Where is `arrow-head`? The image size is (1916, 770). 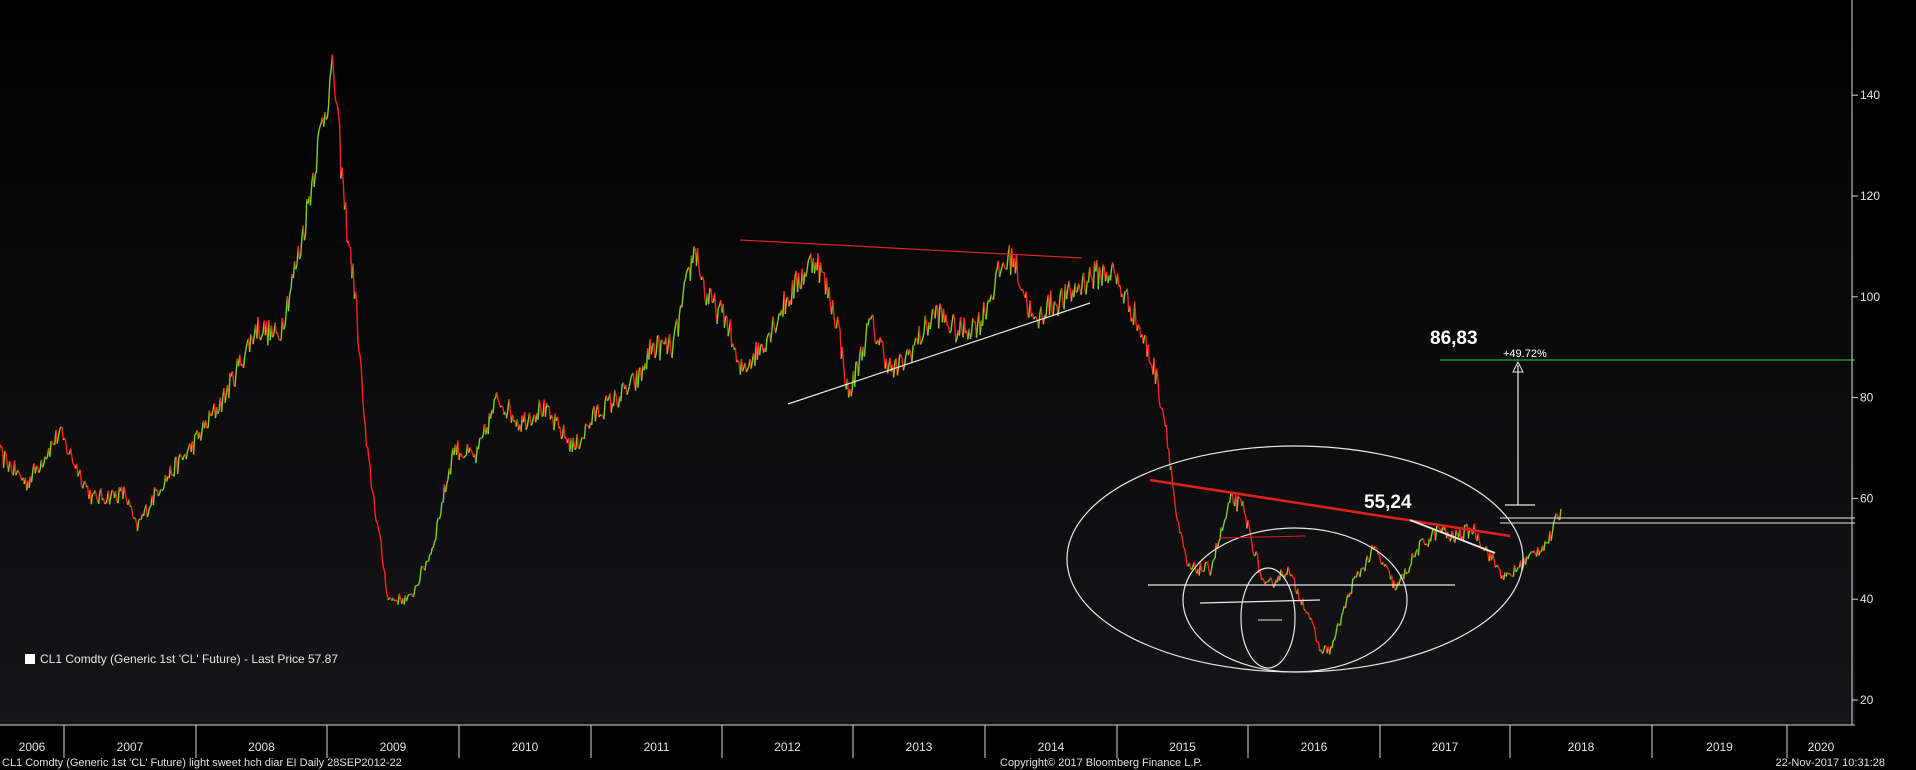
arrow-head is located at coordinates (1518, 366).